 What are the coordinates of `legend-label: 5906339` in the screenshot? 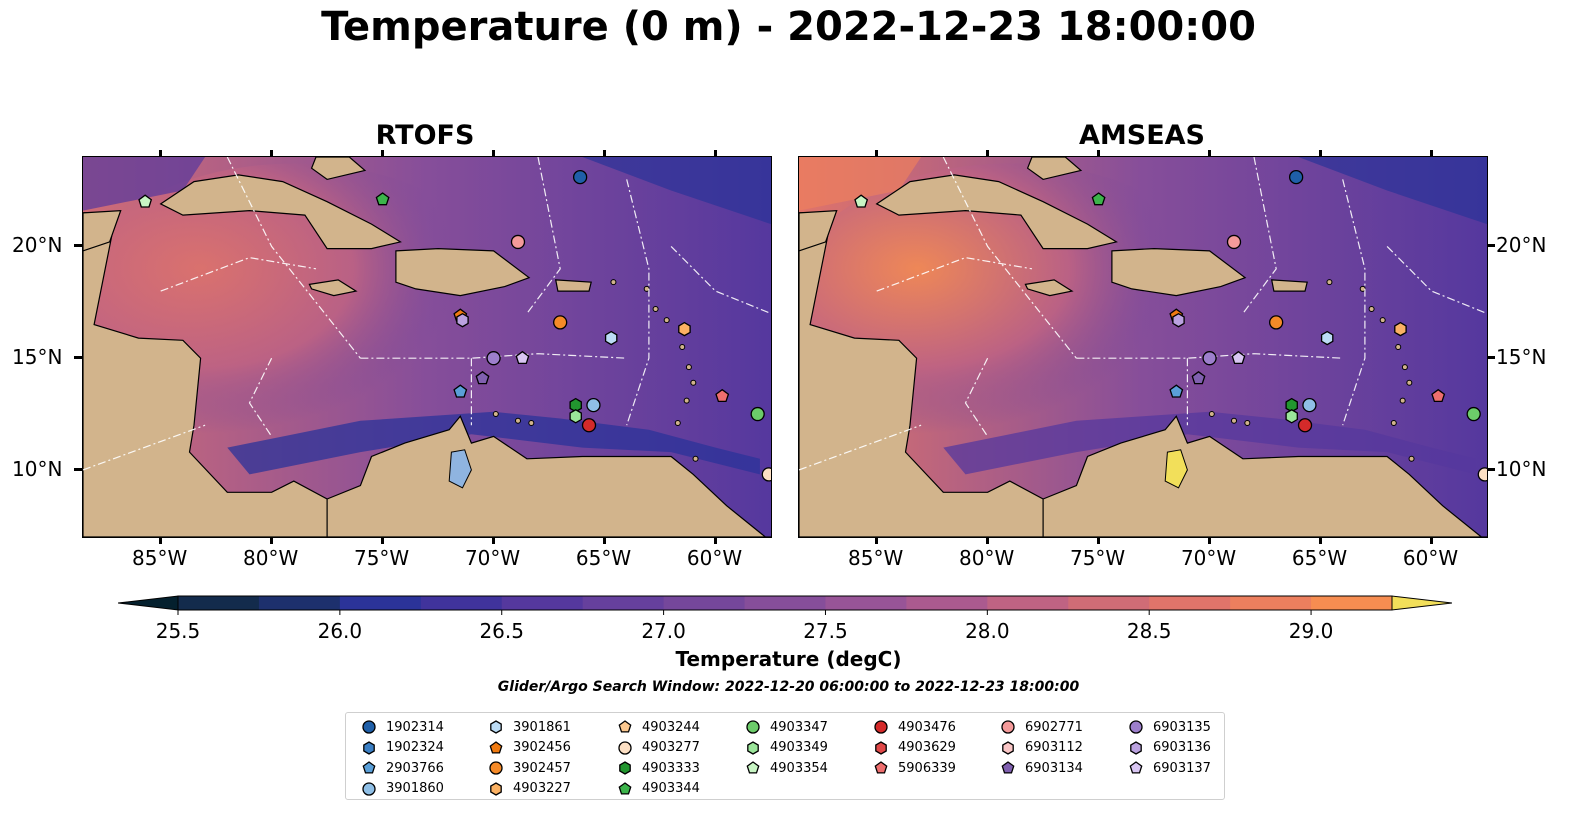 It's located at (927, 768).